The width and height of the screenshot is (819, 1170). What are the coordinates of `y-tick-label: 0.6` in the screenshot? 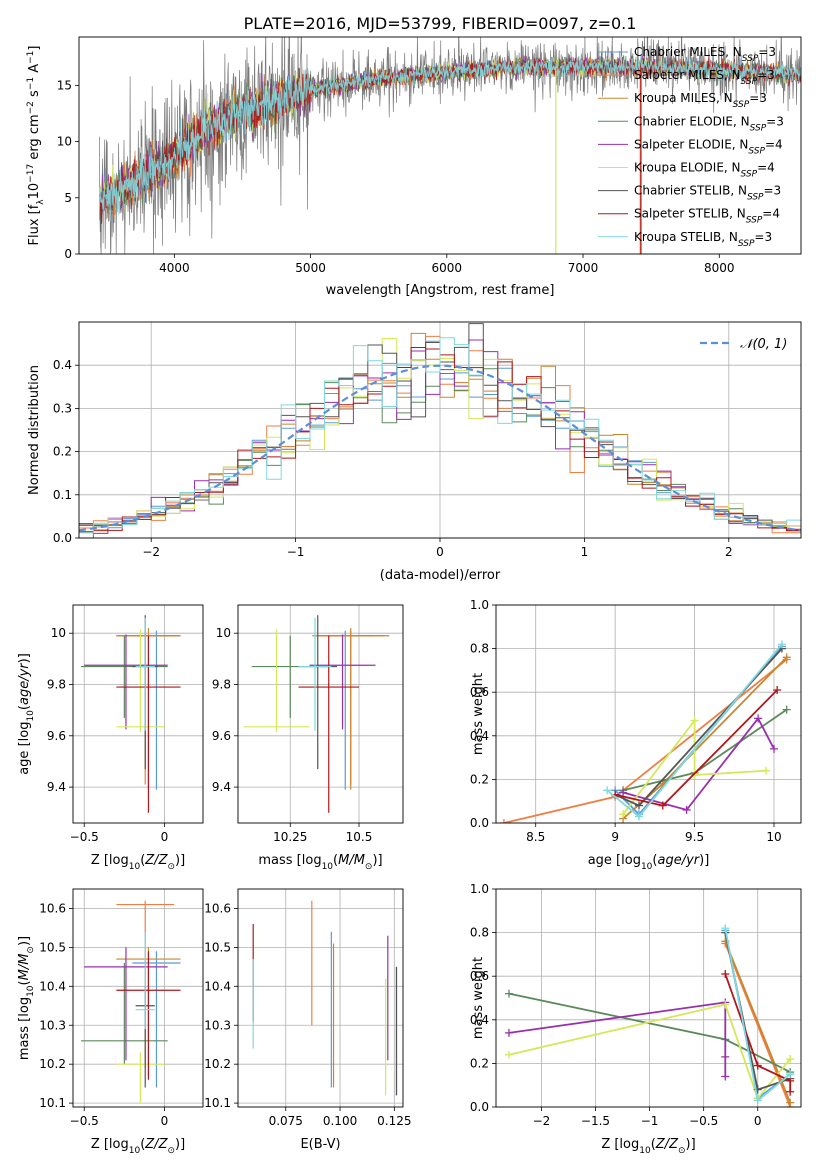 It's located at (479, 692).